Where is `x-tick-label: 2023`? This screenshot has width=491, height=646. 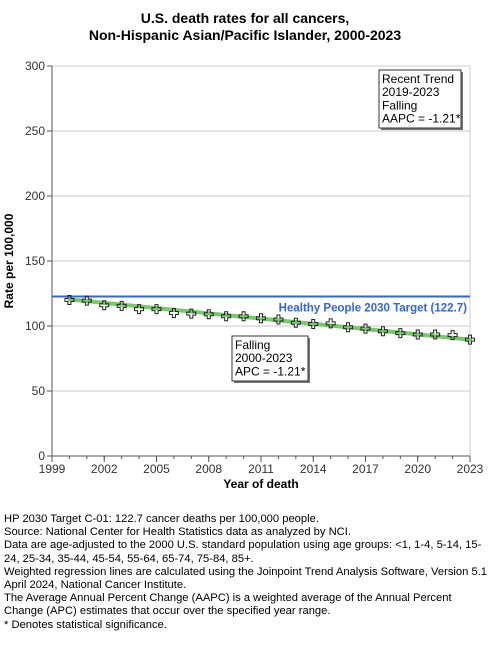 x-tick-label: 2023 is located at coordinates (470, 469).